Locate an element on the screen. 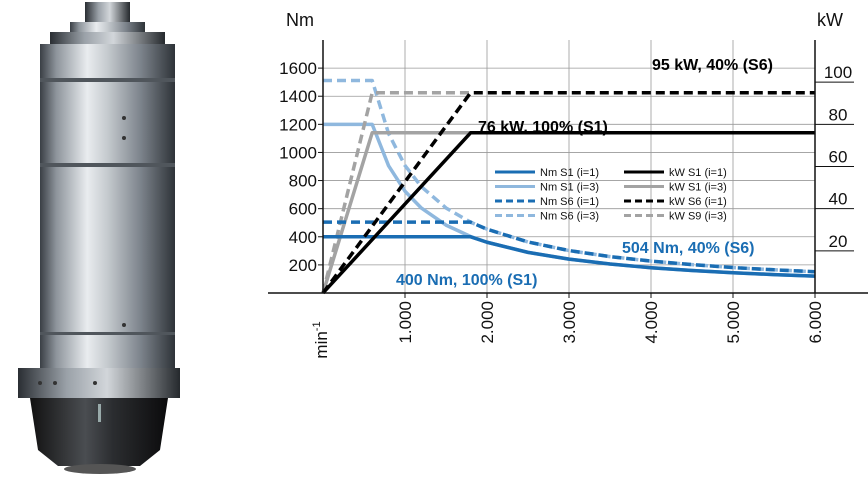 The image size is (868, 481). legend-label: kW S1 (i=3) is located at coordinates (698, 188).